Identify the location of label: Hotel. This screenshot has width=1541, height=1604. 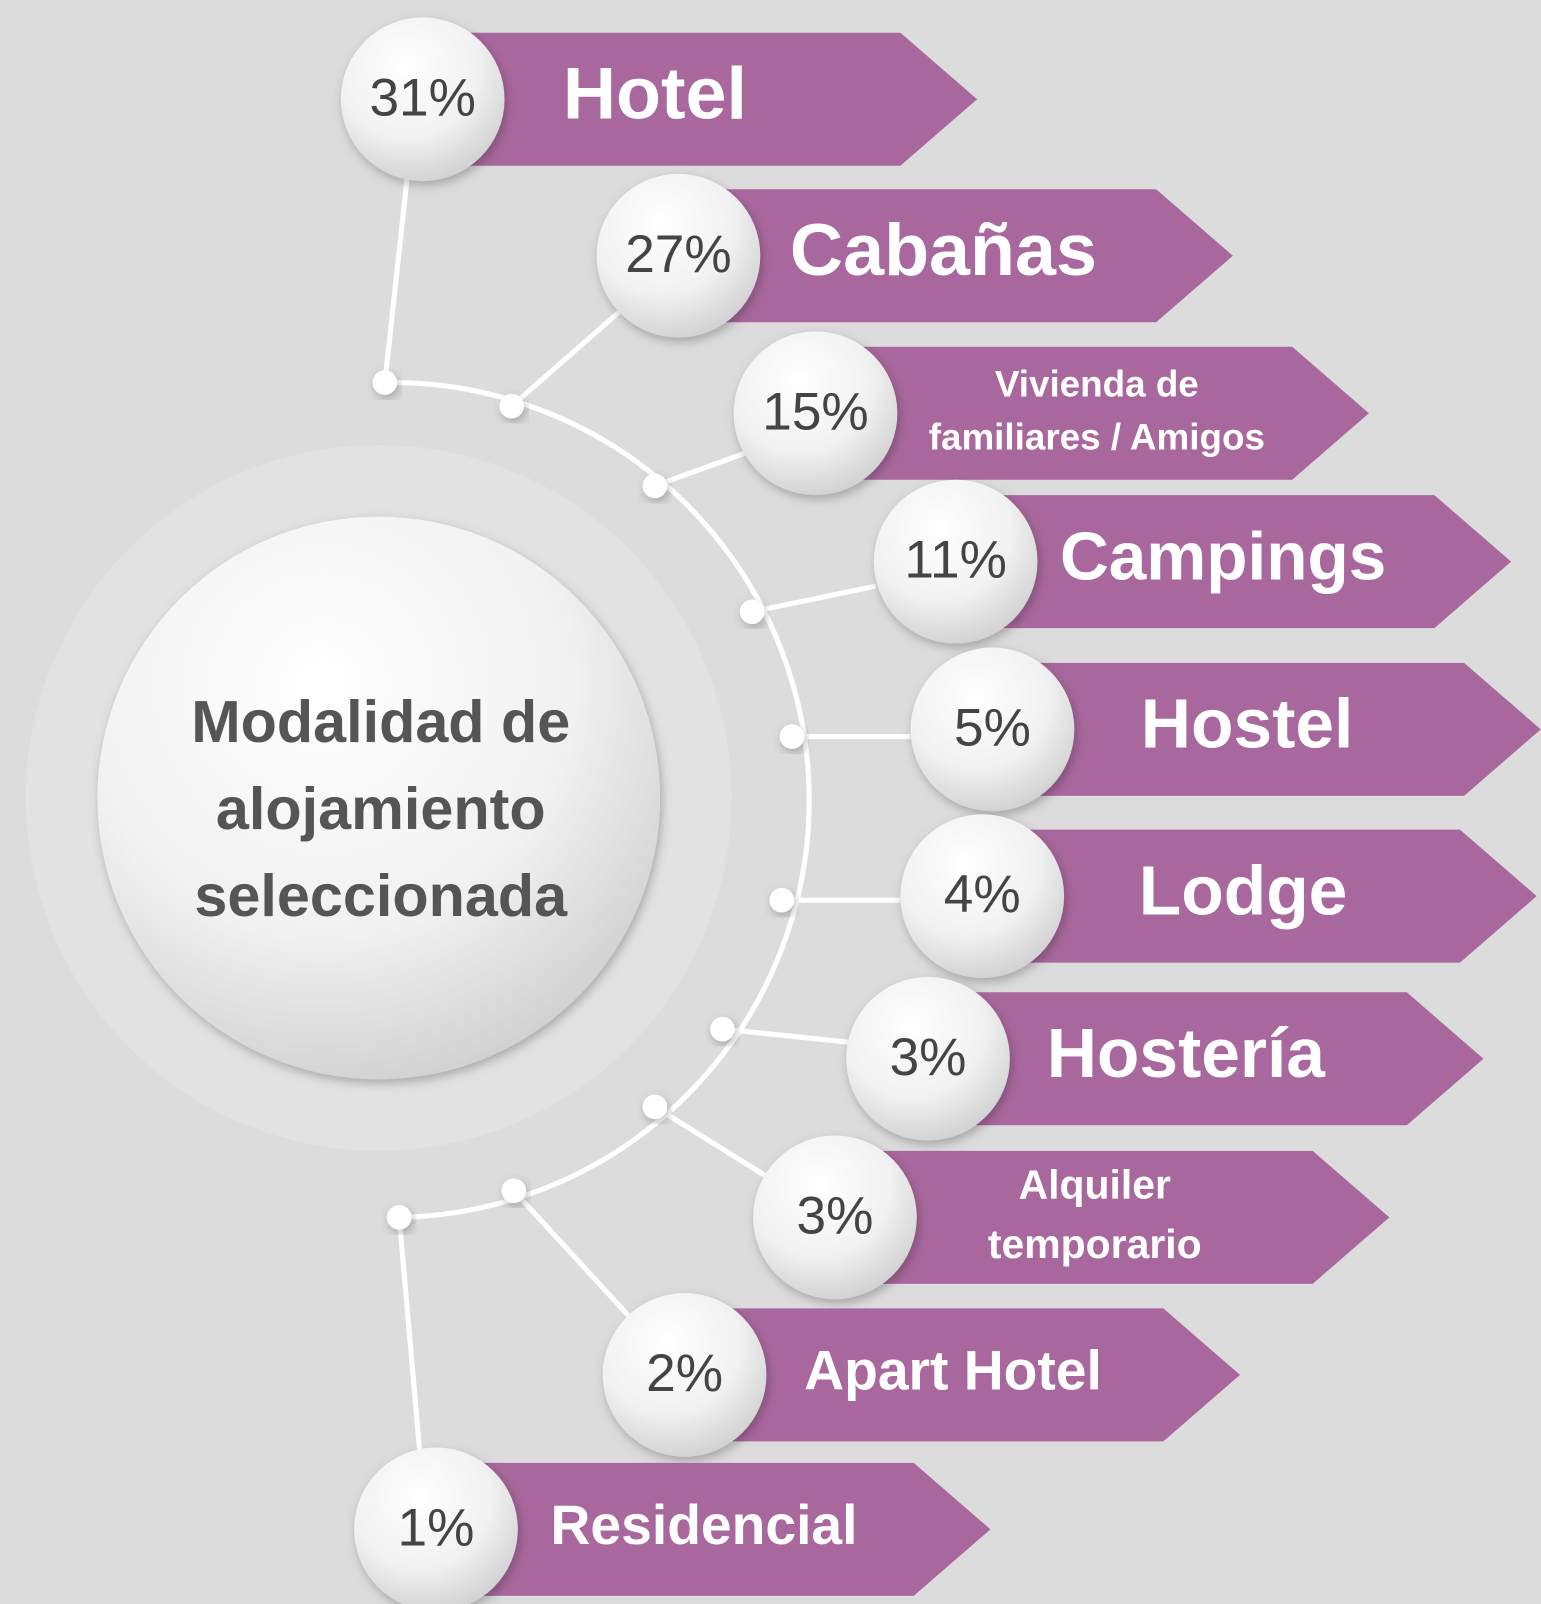
(655, 93).